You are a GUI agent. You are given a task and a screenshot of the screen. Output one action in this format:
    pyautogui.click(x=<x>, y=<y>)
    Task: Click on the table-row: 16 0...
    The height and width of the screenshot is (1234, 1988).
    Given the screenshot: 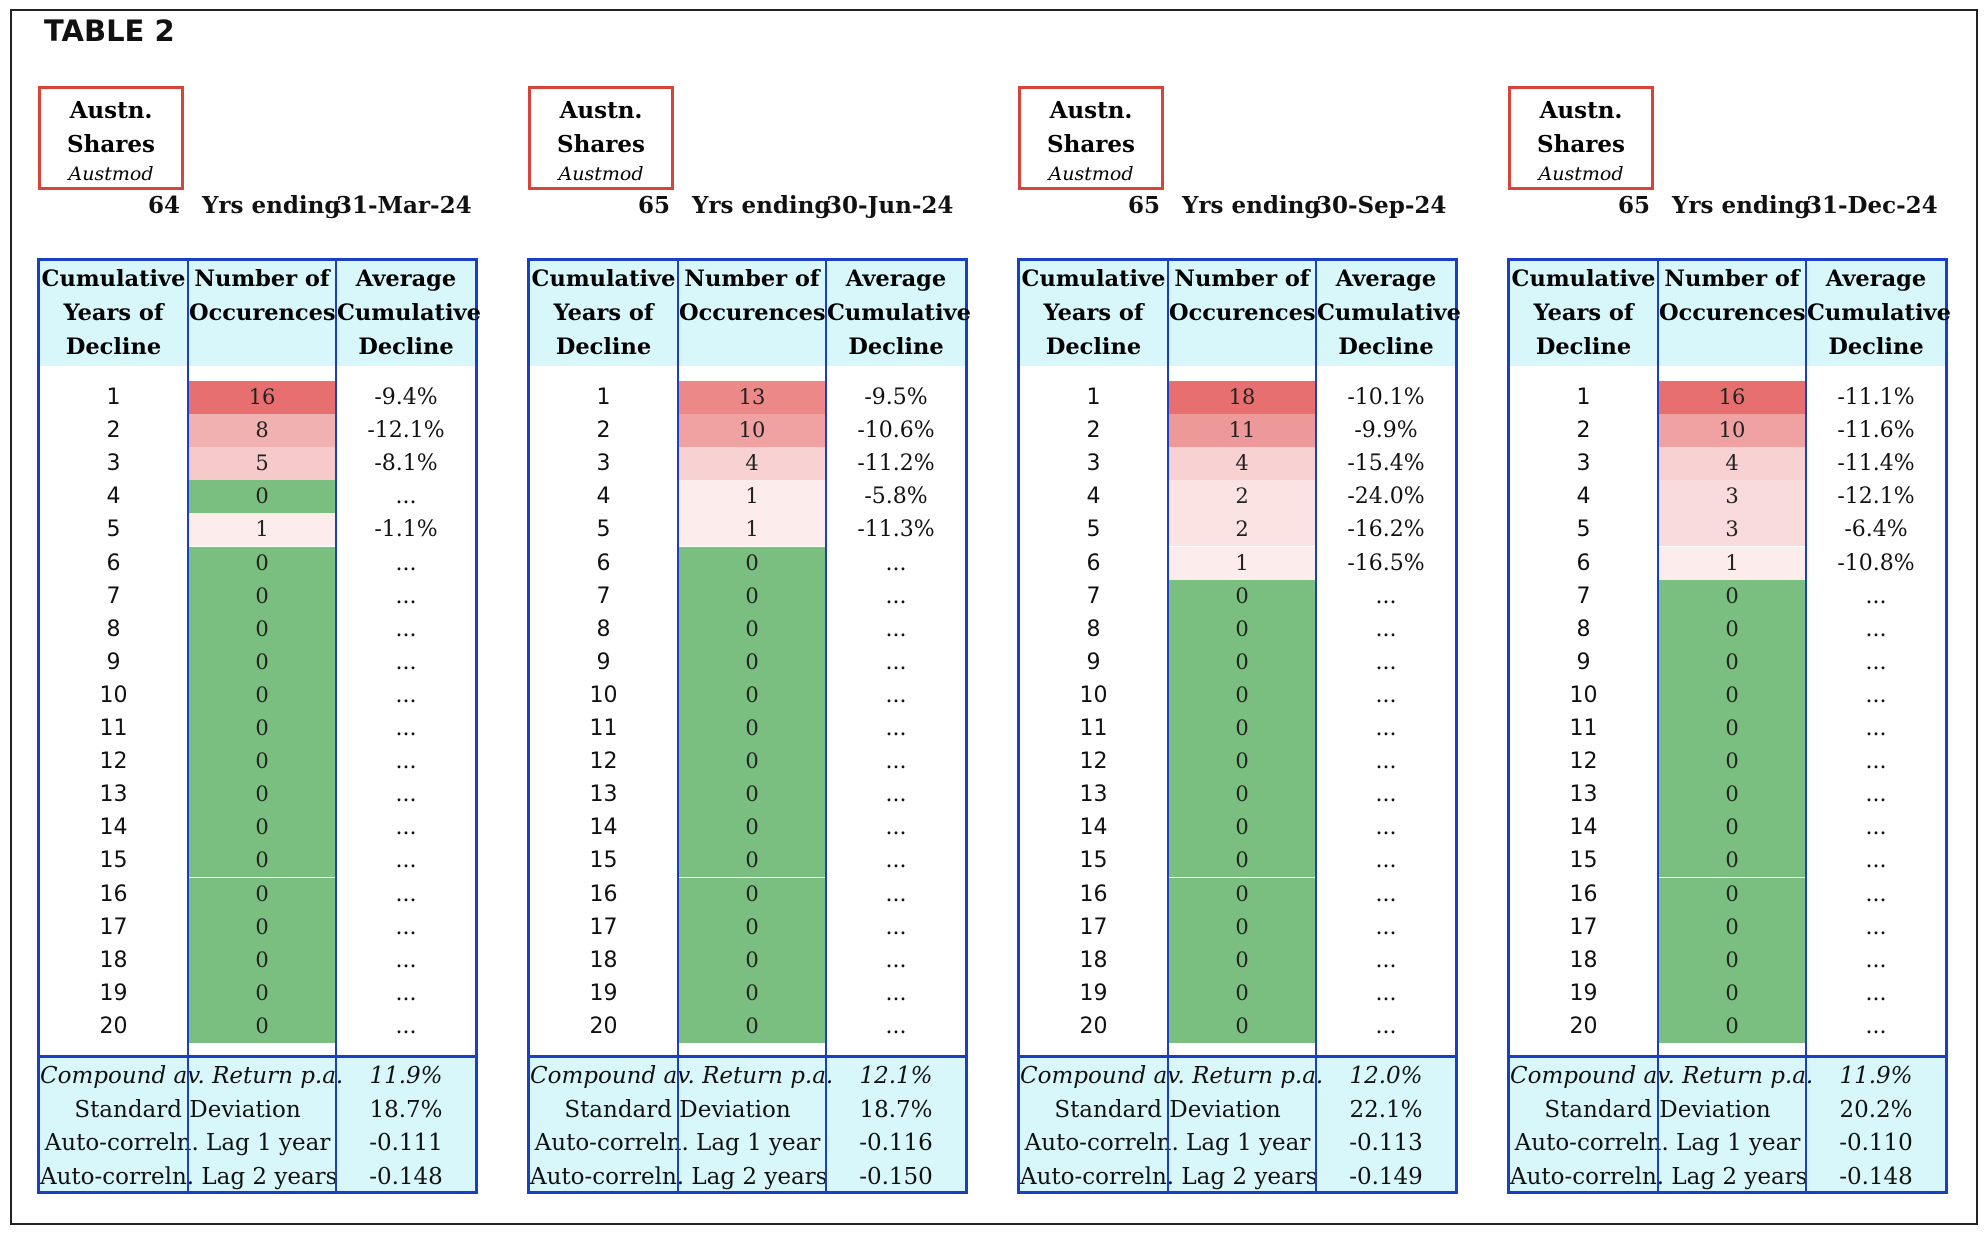 What is the action you would take?
    pyautogui.click(x=1237, y=894)
    